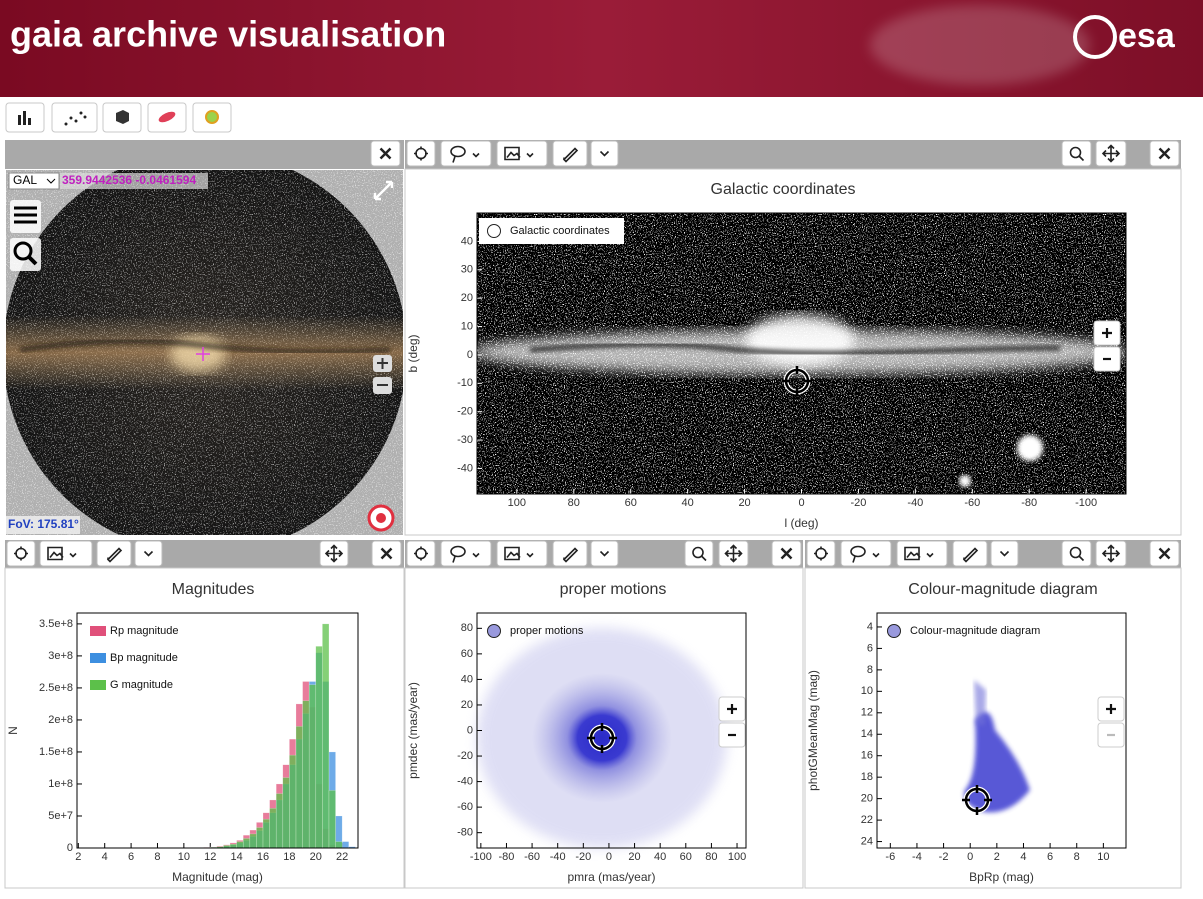 This screenshot has height=899, width=1203. Describe the element at coordinates (105, 857) in the screenshot. I see `x-tick-label: 4` at that location.